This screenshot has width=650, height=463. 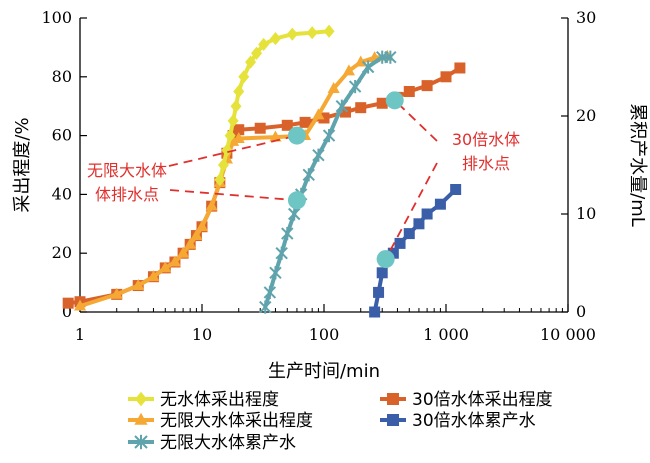 I want to click on x-axis: 1 10 100 1 000 10 000, so click(x=335, y=324).